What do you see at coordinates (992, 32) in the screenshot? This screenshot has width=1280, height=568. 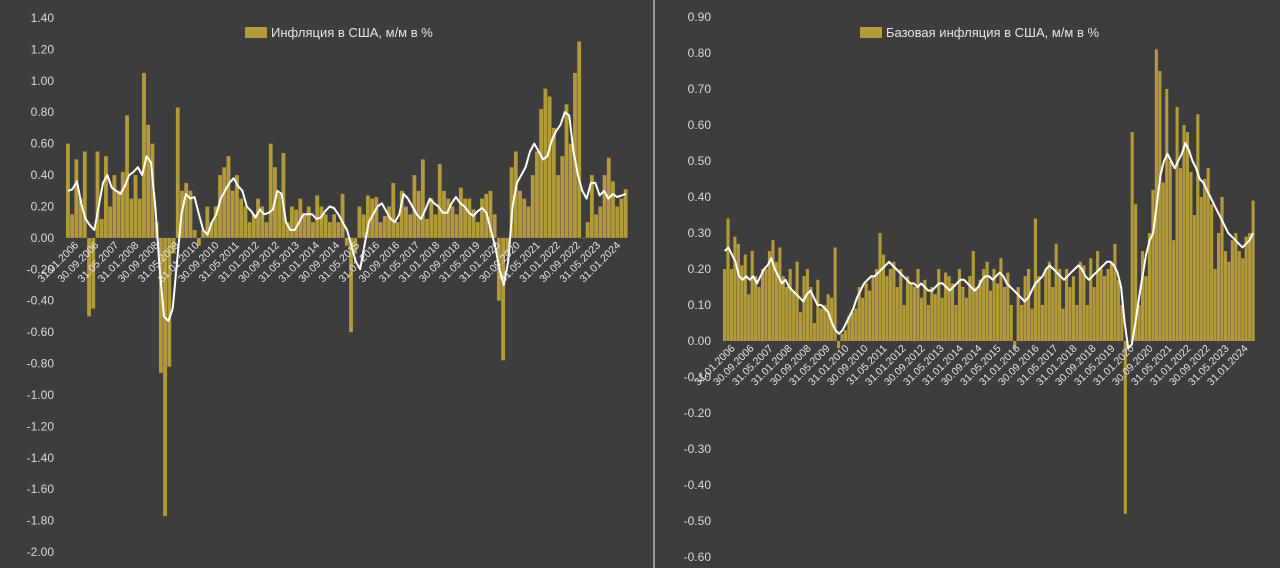 I see `legend-label: Базовая инфляция в США, м/м в %` at bounding box center [992, 32].